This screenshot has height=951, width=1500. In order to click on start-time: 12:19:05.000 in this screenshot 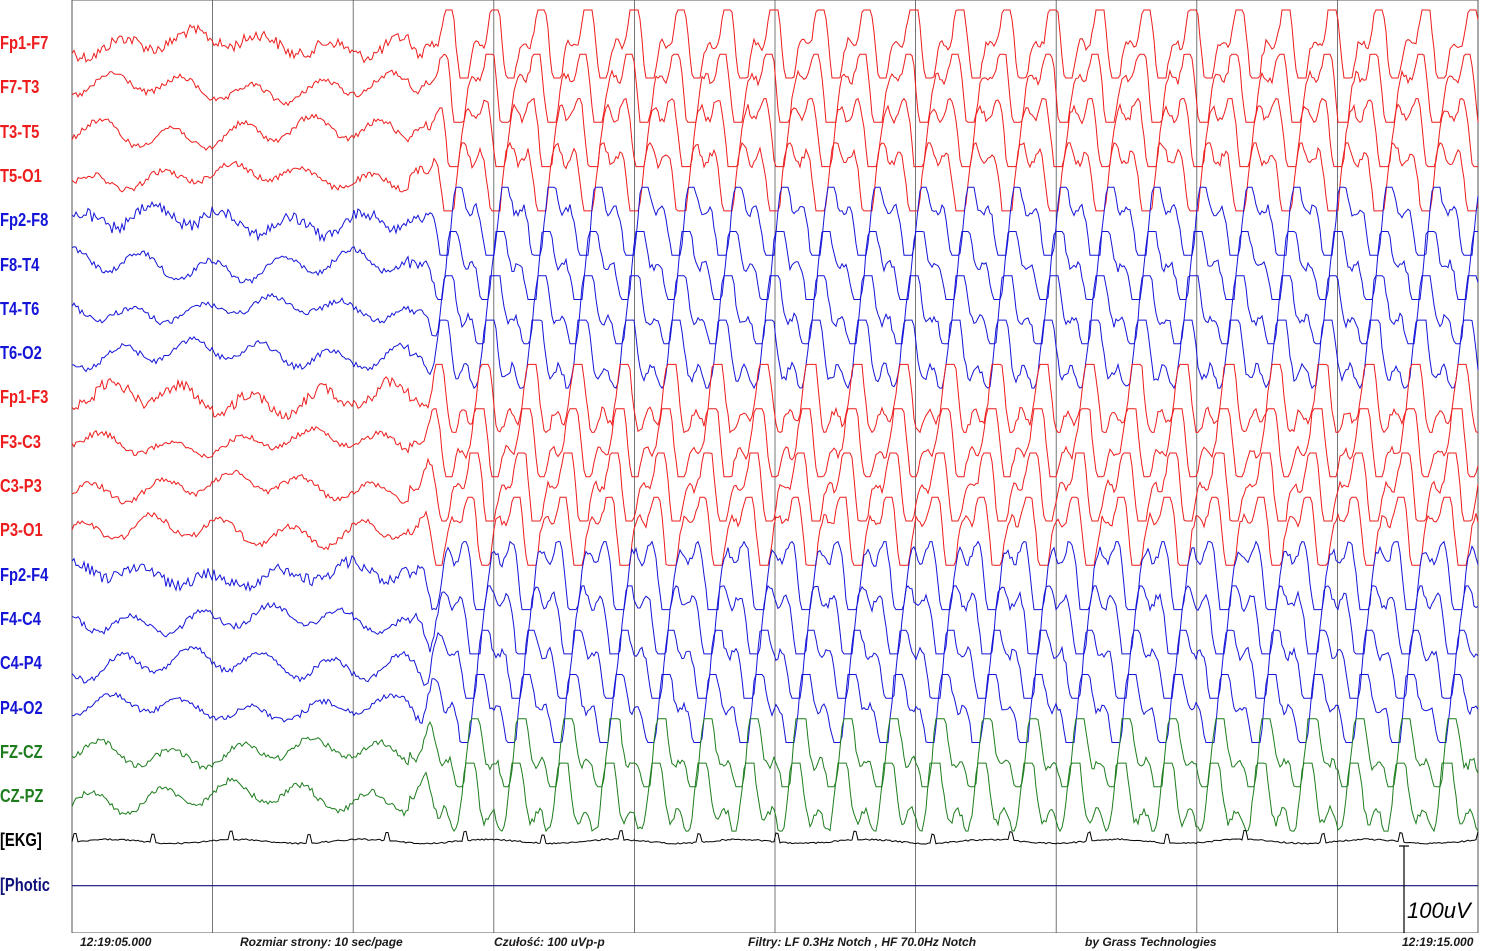, I will do `click(116, 942)`.